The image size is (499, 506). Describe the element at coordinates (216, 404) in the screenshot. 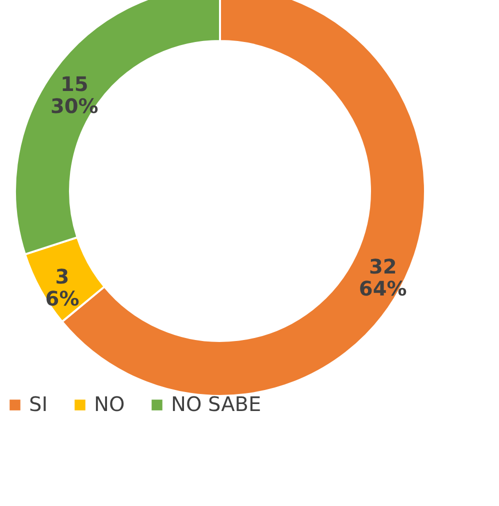

I see `legend-label: NO SABE` at that location.